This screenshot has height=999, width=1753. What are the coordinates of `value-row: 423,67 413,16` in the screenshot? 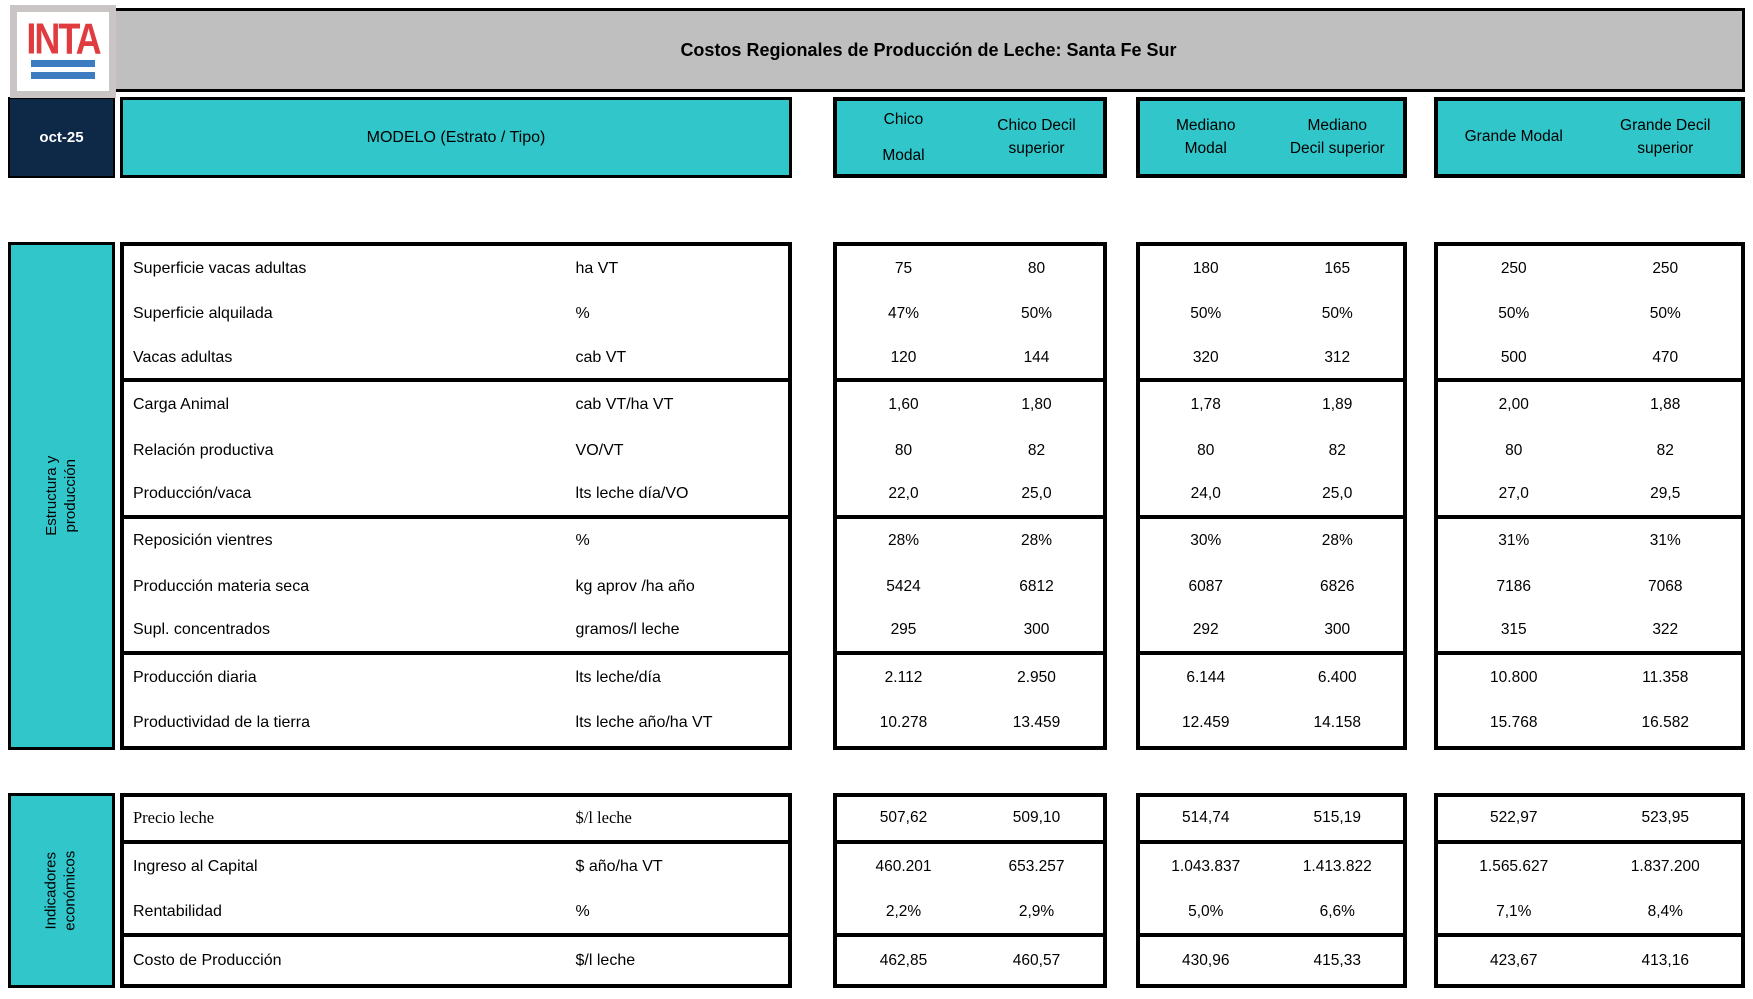 It's located at (1589, 960).